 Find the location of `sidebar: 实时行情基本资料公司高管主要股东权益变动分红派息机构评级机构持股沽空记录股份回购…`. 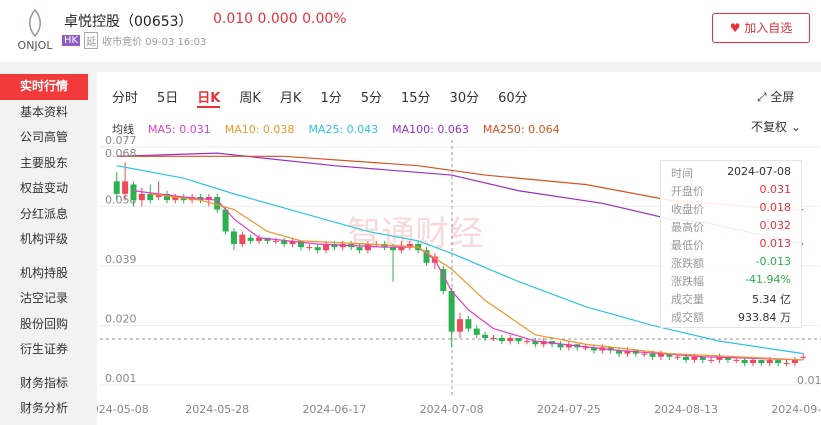

sidebar: 实时行情基本资料公司高管主要股东权益变动分红派息机构评级机构持股沽空记录股份回购… is located at coordinates (44, 248).